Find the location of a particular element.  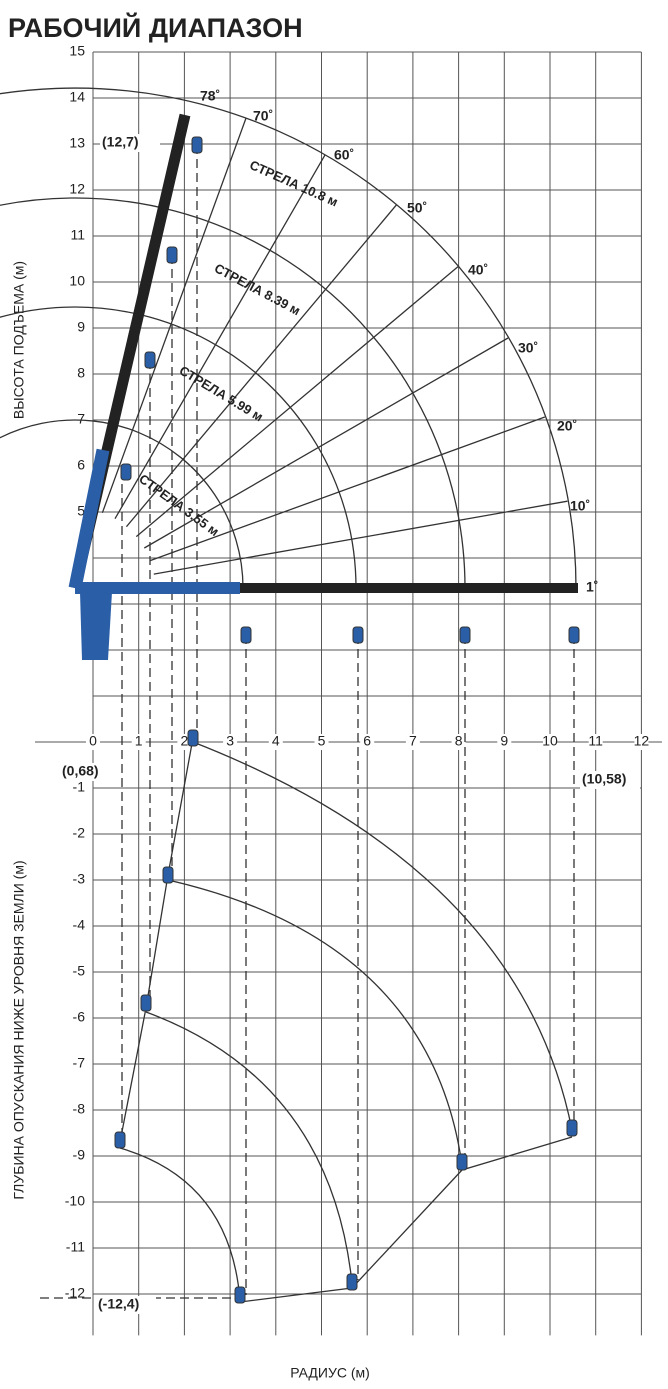

point-label: (0,68) is located at coordinates (80, 771).